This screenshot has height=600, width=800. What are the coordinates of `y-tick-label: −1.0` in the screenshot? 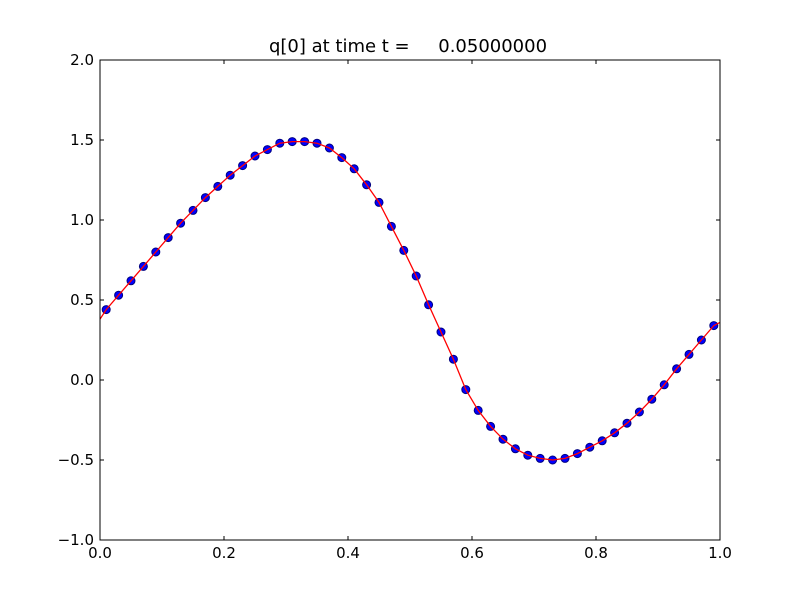 It's located at (76, 540).